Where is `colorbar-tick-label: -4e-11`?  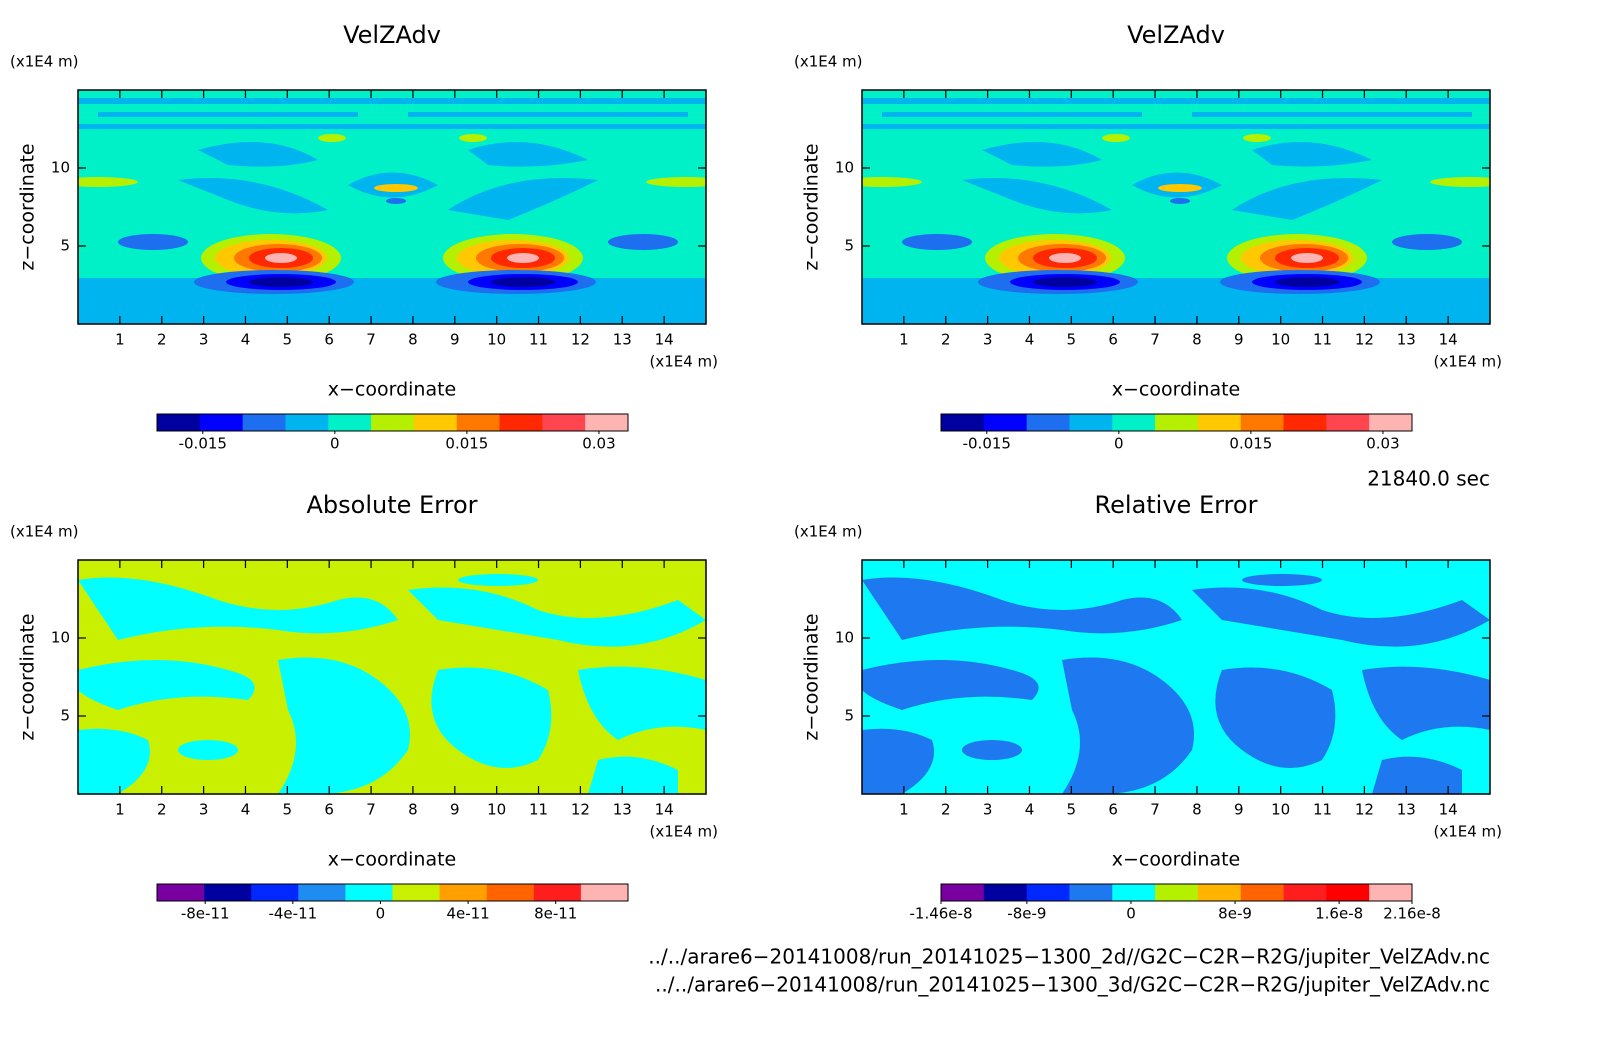 colorbar-tick-label: -4e-11 is located at coordinates (292, 914).